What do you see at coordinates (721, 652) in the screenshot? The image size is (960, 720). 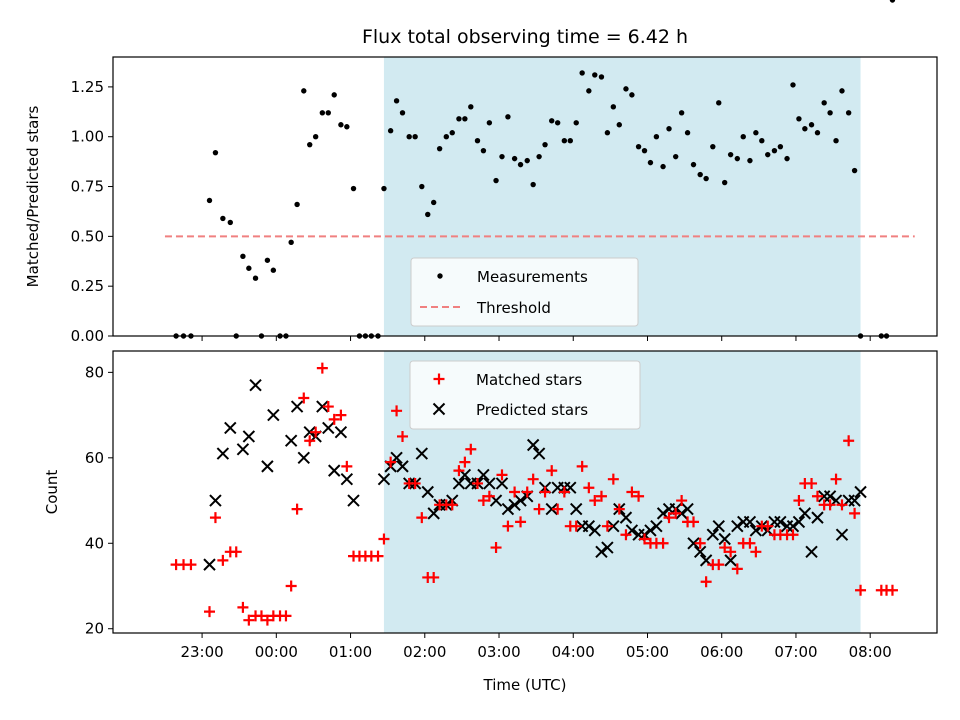 I see `x-tick-label: 06:00` at bounding box center [721, 652].